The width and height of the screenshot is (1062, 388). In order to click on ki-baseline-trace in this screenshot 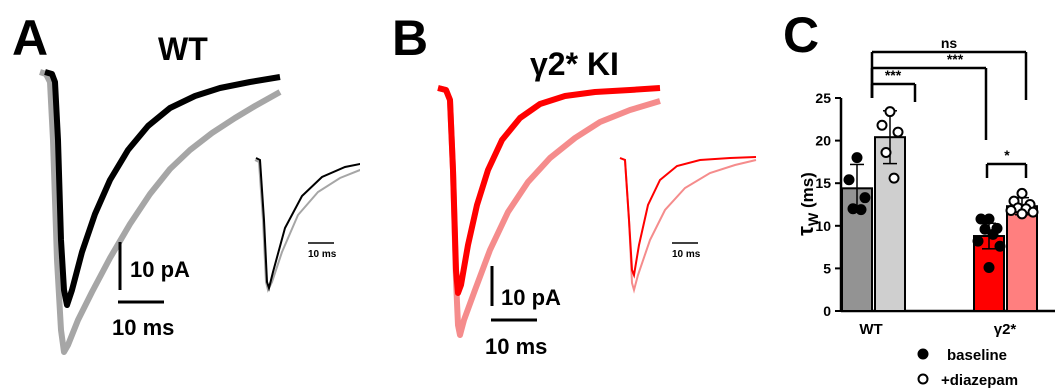, I will do `click(549, 190)`.